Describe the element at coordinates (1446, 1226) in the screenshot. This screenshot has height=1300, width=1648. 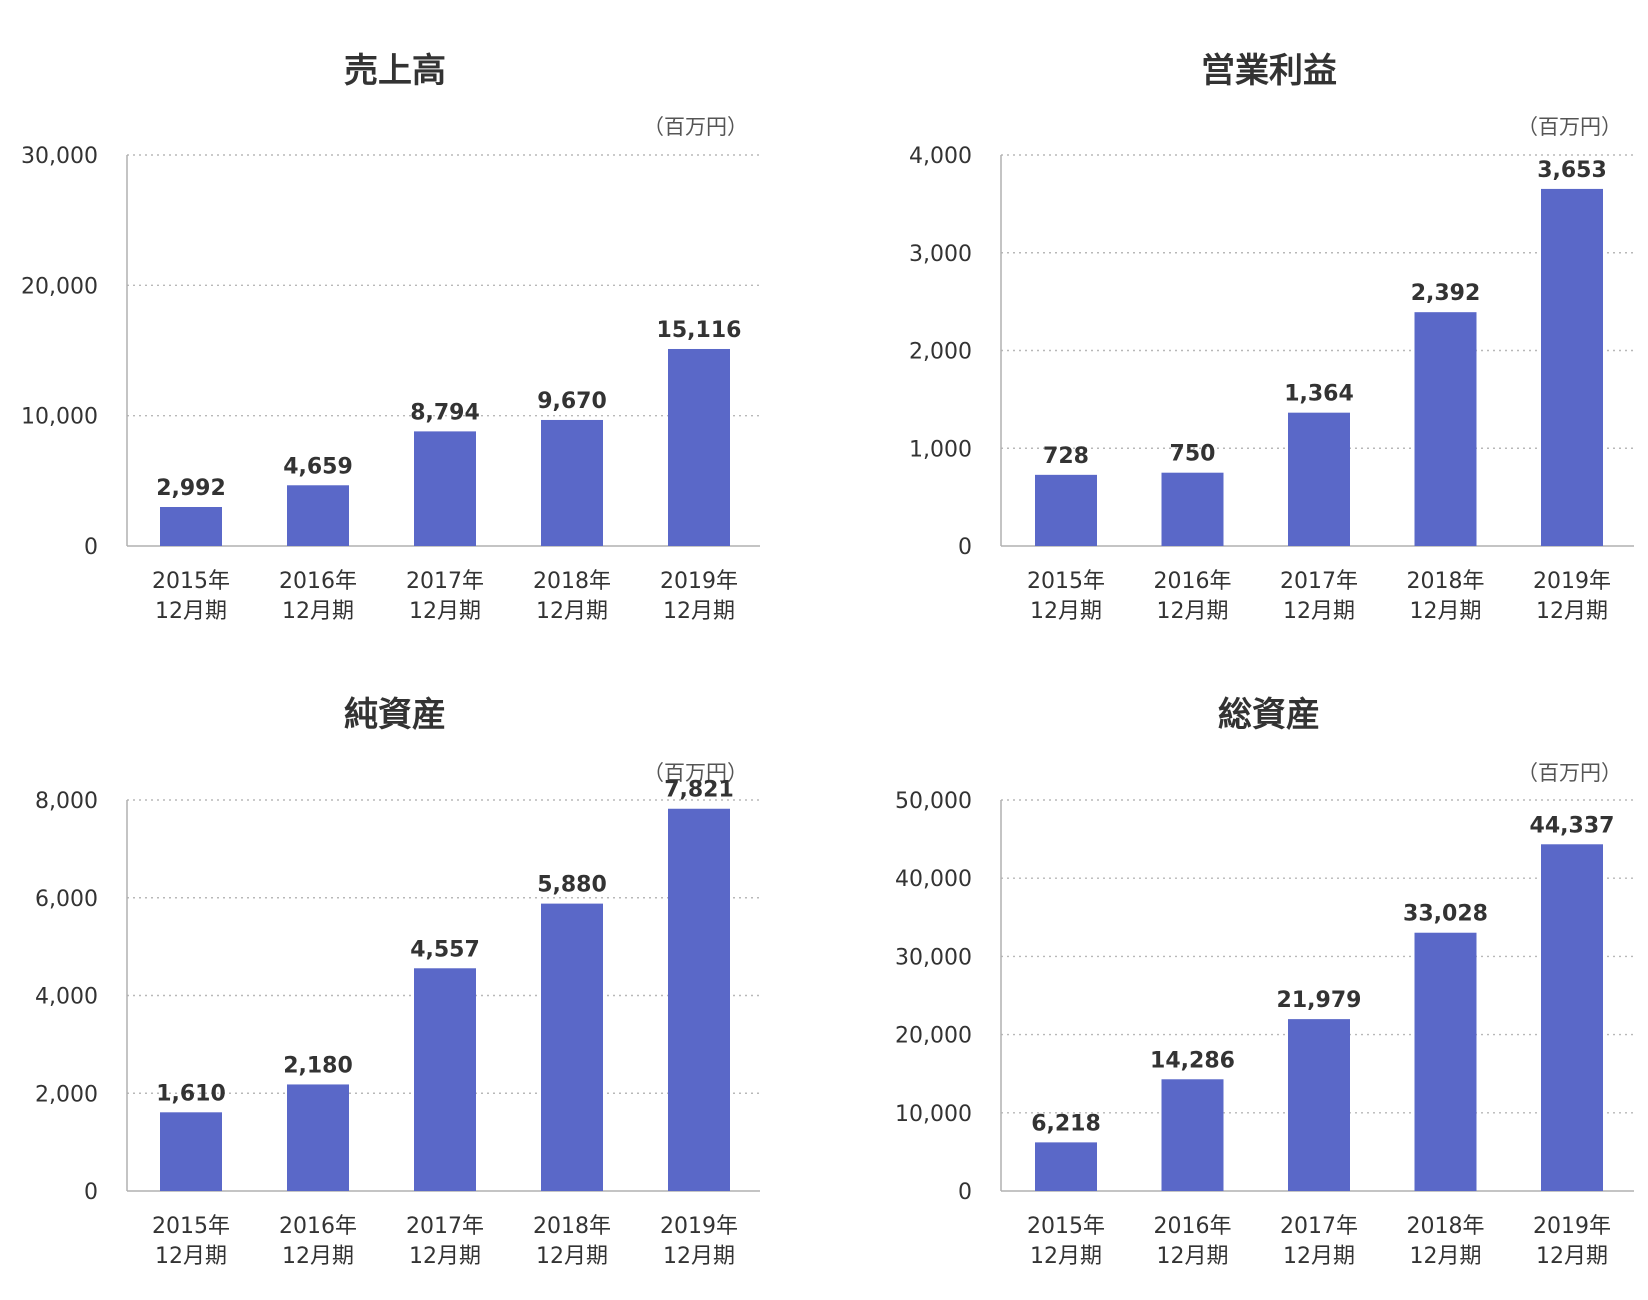
I see `total-assets-x-tick-label: 2018年` at that location.